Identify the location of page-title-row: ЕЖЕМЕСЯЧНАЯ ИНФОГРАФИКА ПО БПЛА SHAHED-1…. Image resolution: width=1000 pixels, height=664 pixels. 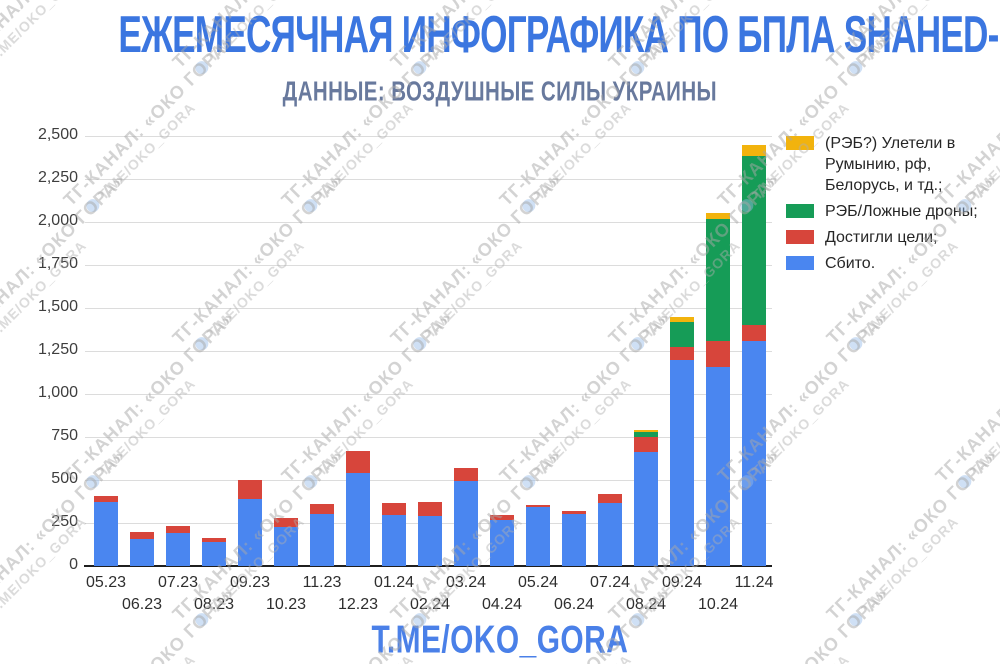
(500, 35).